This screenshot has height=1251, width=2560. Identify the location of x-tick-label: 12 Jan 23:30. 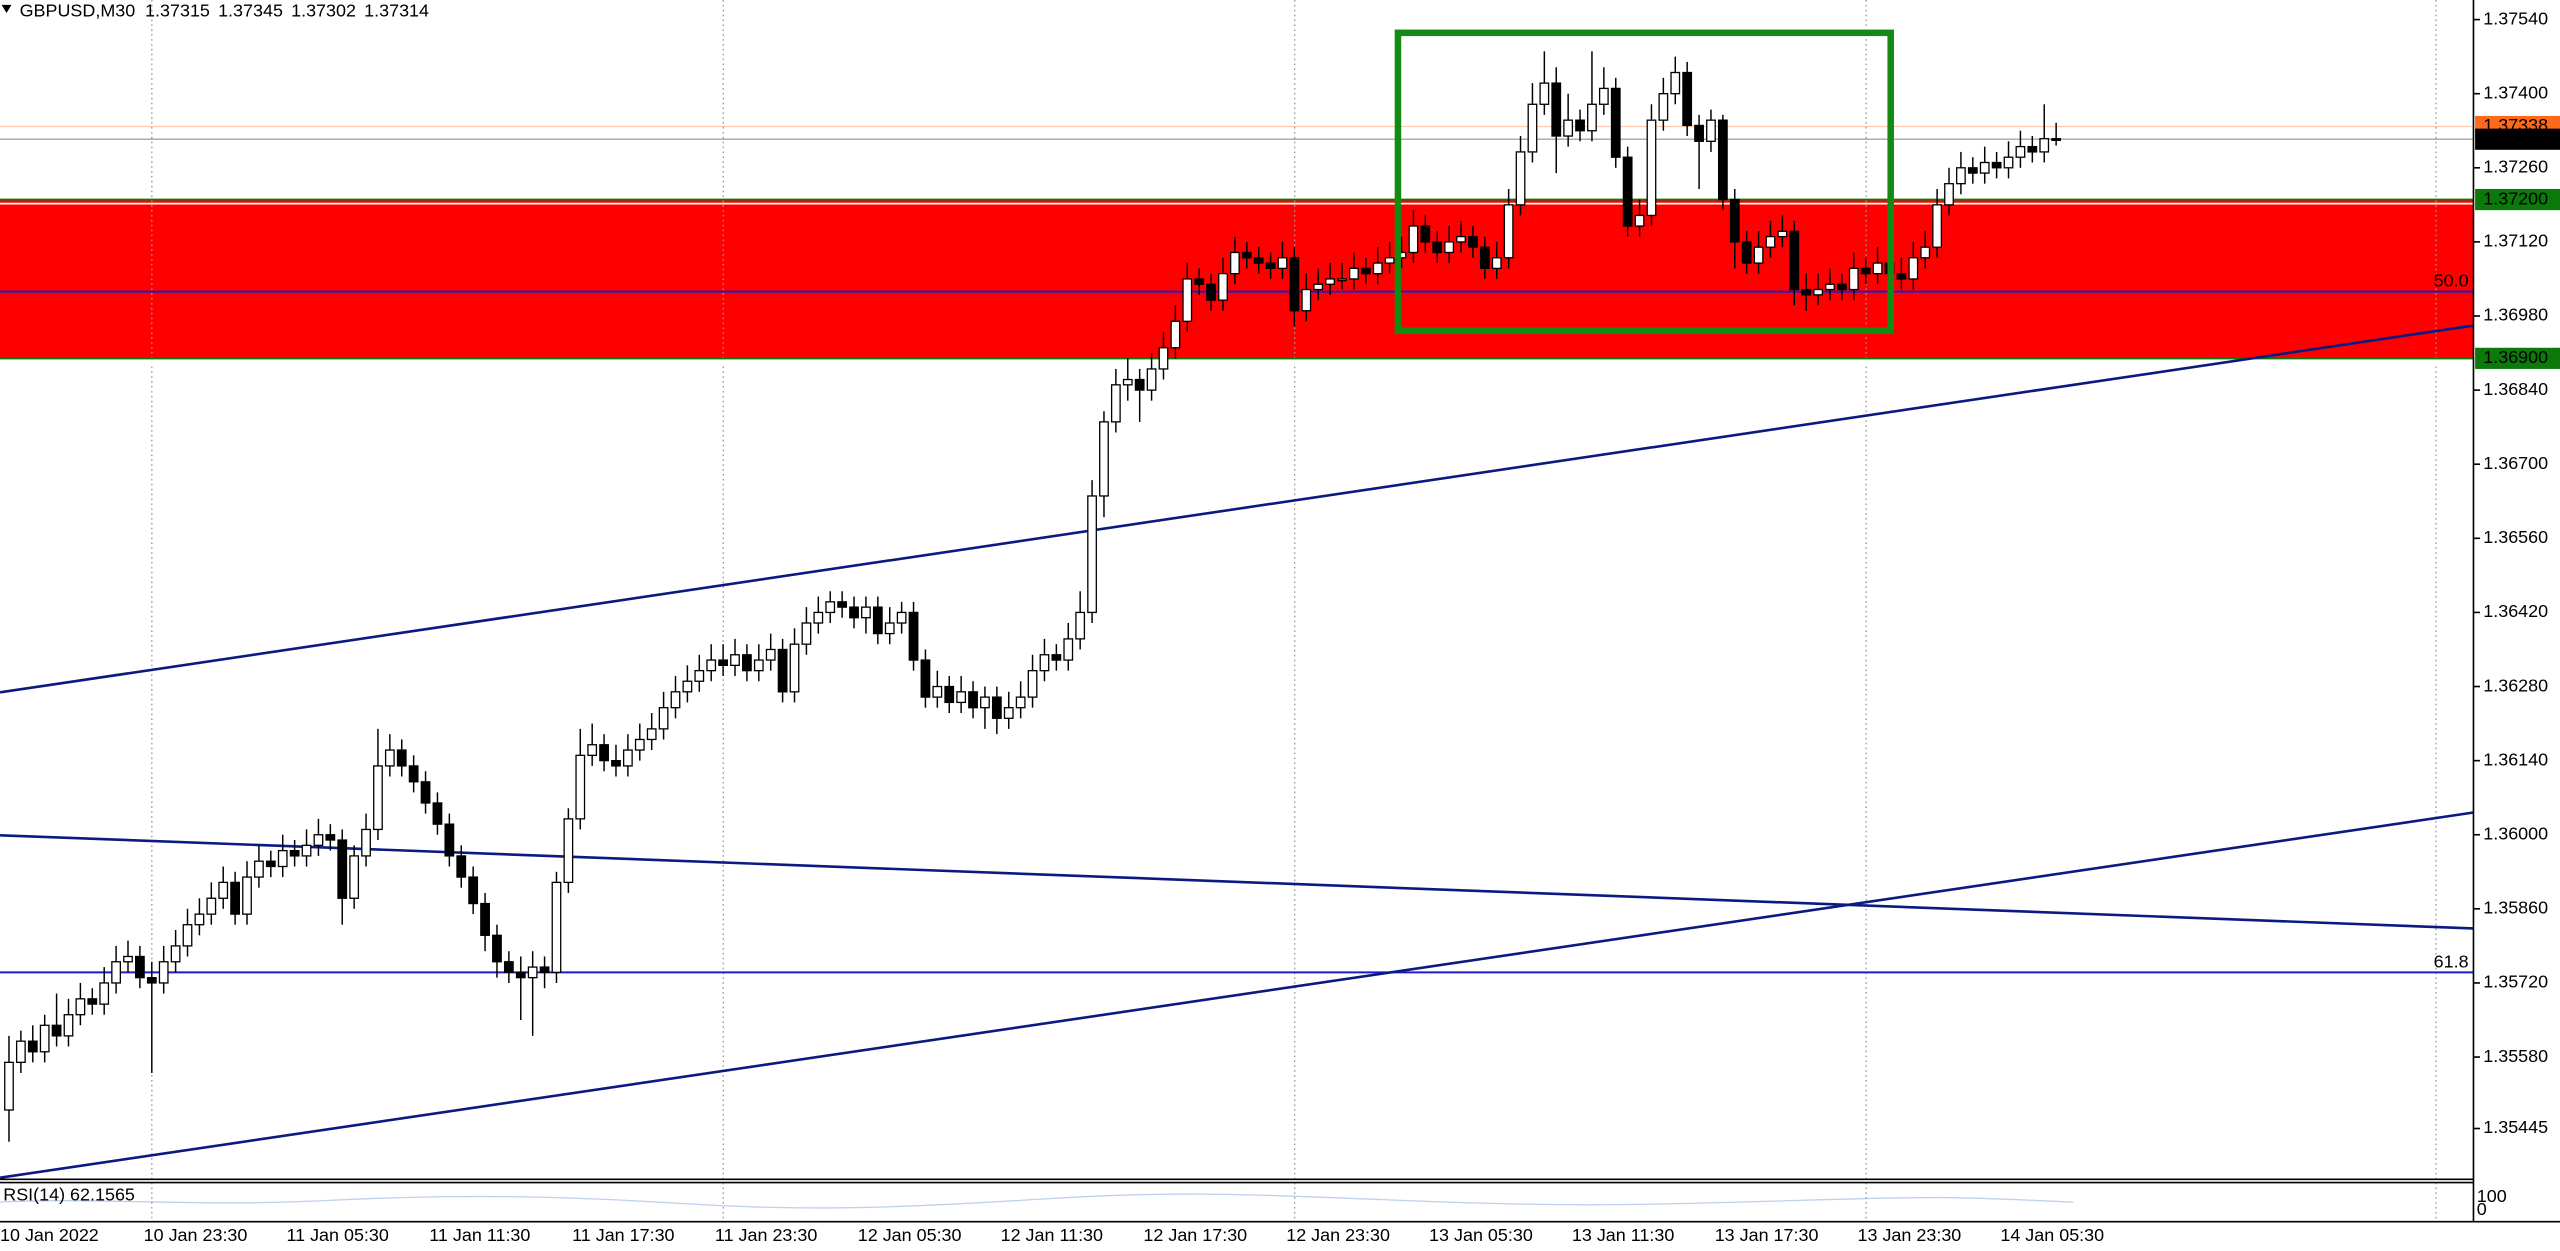
(1338, 1235).